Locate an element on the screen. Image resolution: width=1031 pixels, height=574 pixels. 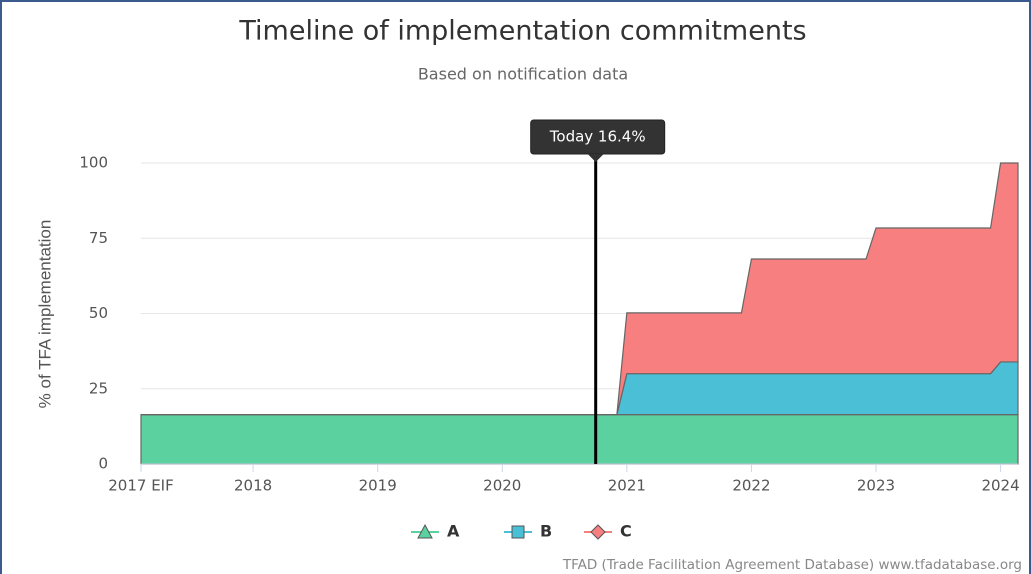
today-pointer is located at coordinates (595, 158).